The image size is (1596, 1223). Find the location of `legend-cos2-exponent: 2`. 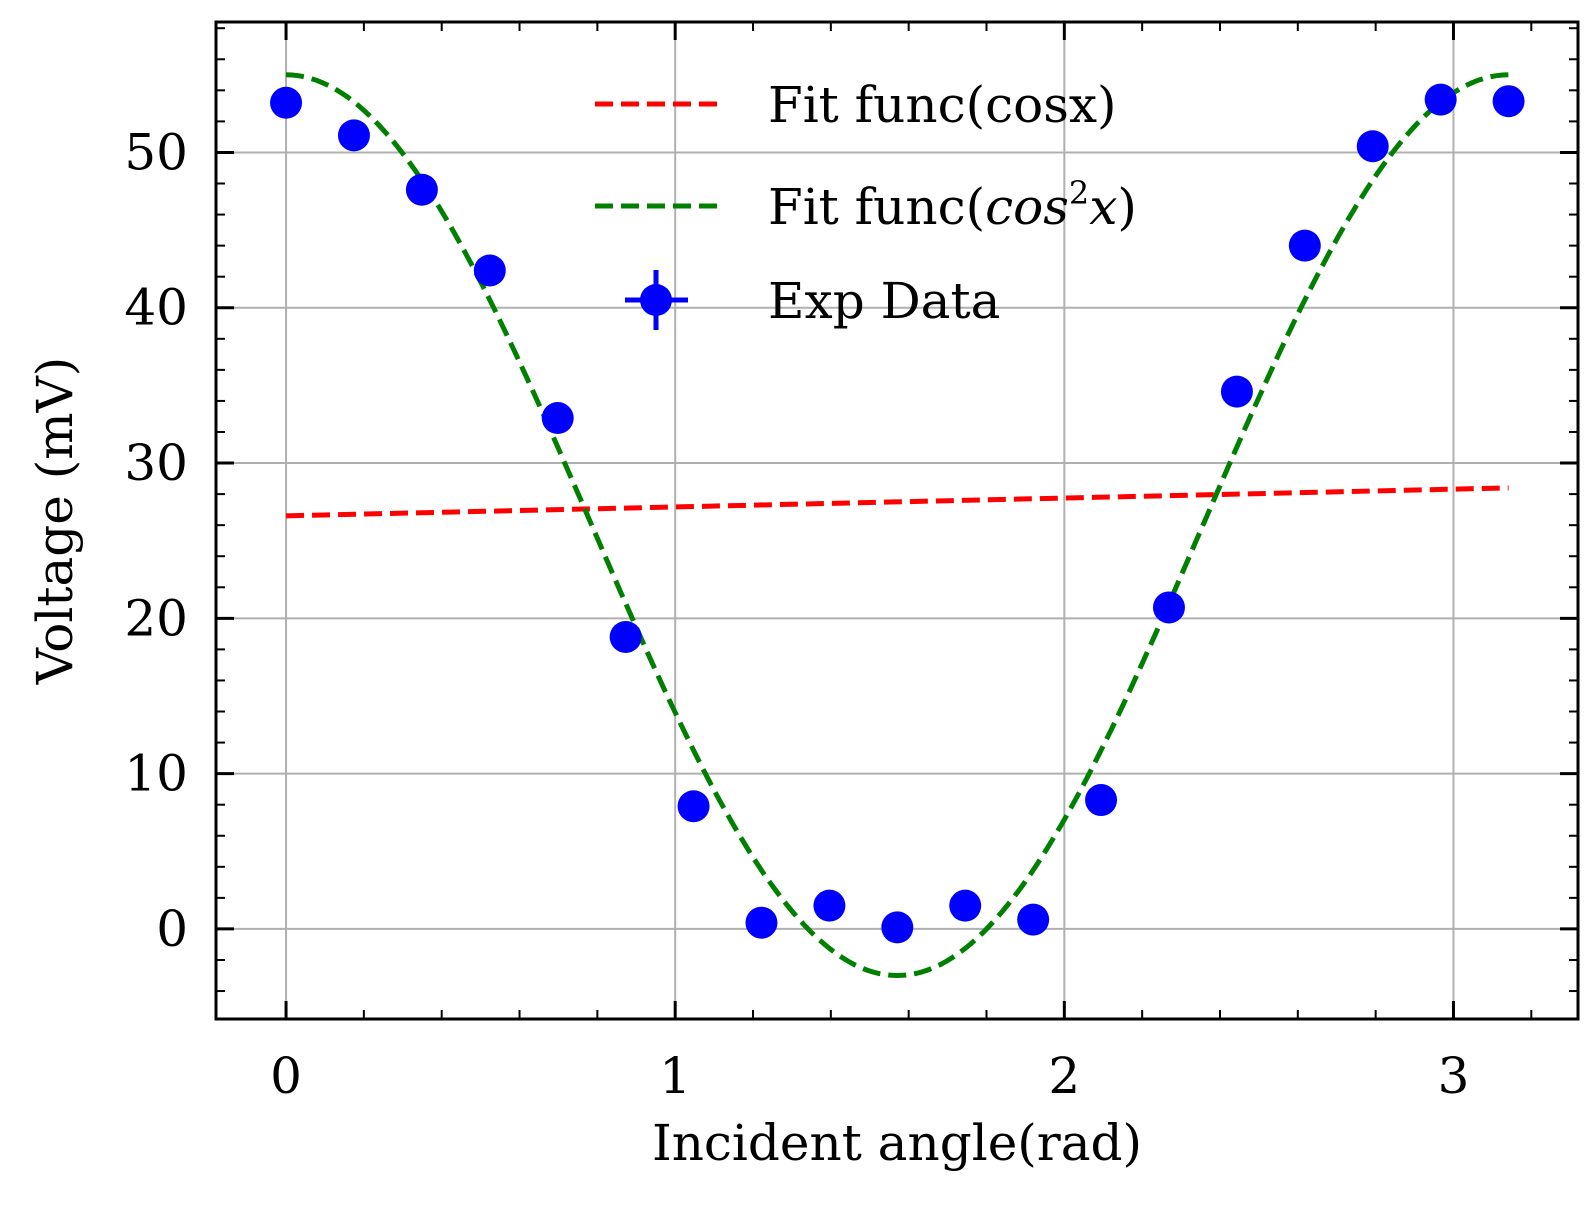

legend-cos2-exponent: 2 is located at coordinates (1079, 193).